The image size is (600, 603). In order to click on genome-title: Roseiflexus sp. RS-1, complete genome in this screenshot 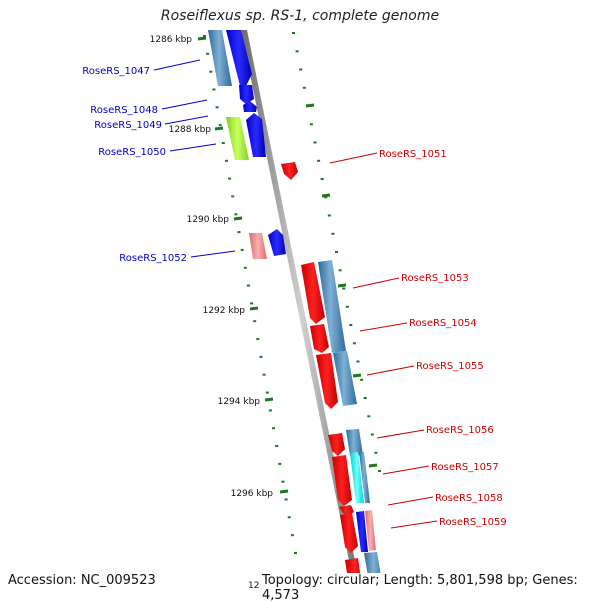, I will do `click(300, 16)`.